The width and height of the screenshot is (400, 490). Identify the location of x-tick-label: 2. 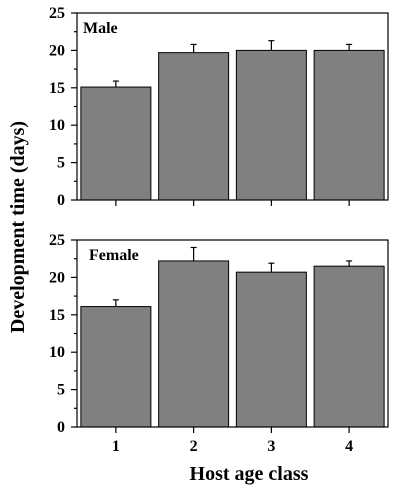
(194, 446).